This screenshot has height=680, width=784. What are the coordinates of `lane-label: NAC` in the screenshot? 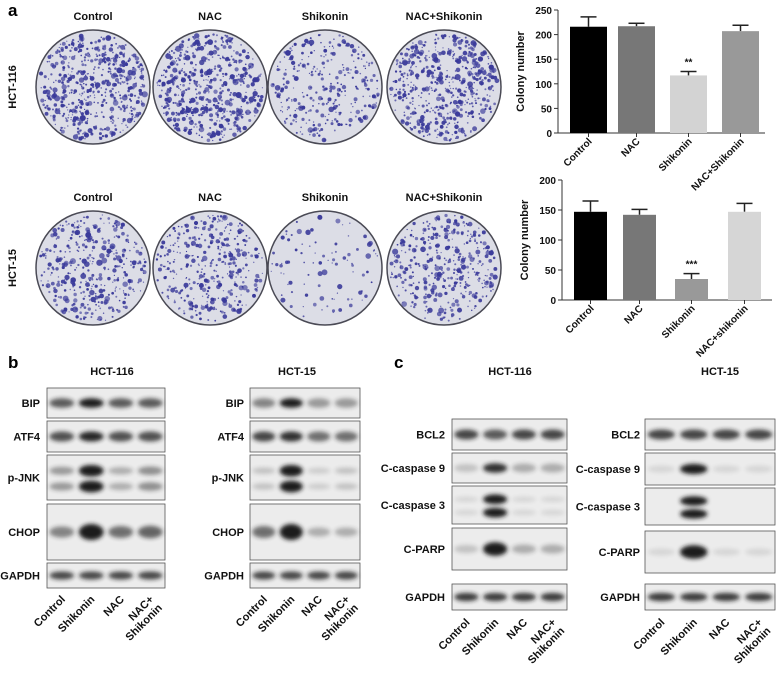 It's located at (114, 606).